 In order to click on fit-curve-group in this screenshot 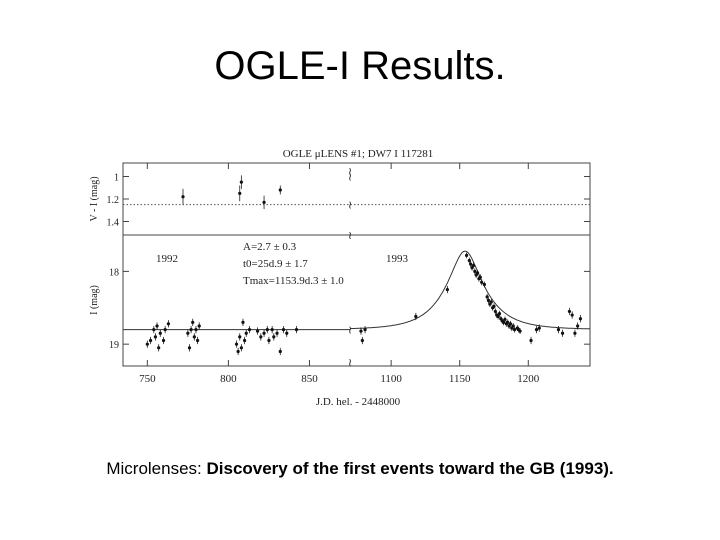, I will do `click(470, 290)`.